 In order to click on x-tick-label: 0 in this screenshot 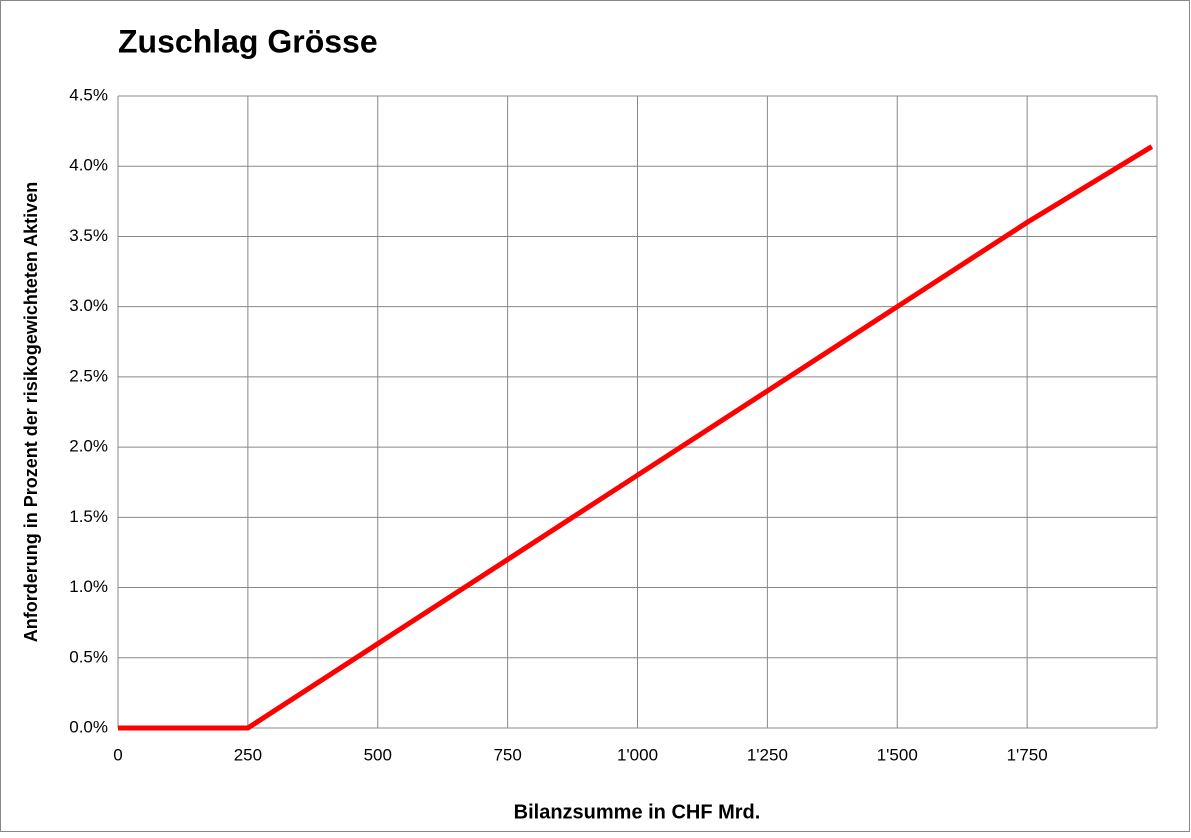, I will do `click(117, 754)`.